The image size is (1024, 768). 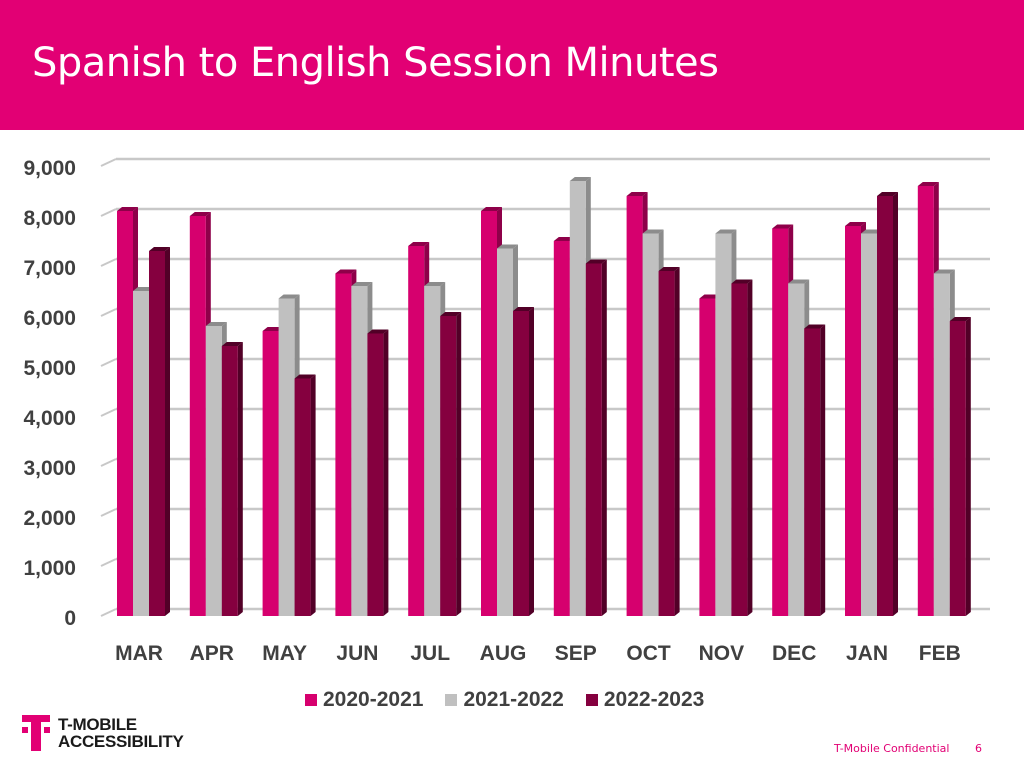 I want to click on legend-label: 2022-2023, so click(x=654, y=699).